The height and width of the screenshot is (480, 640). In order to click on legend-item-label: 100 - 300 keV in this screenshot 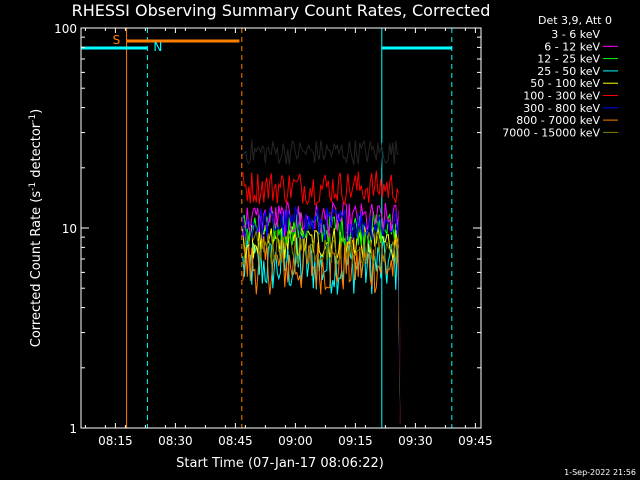, I will do `click(561, 96)`.